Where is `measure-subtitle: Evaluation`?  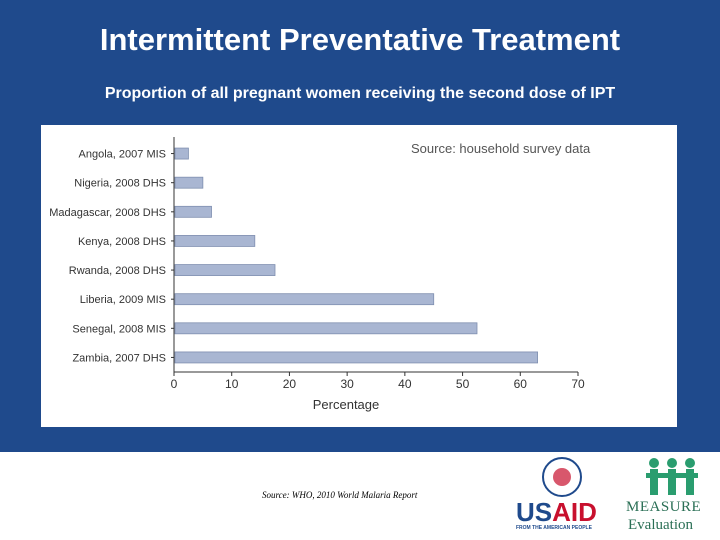
measure-subtitle: Evaluation is located at coordinates (660, 525).